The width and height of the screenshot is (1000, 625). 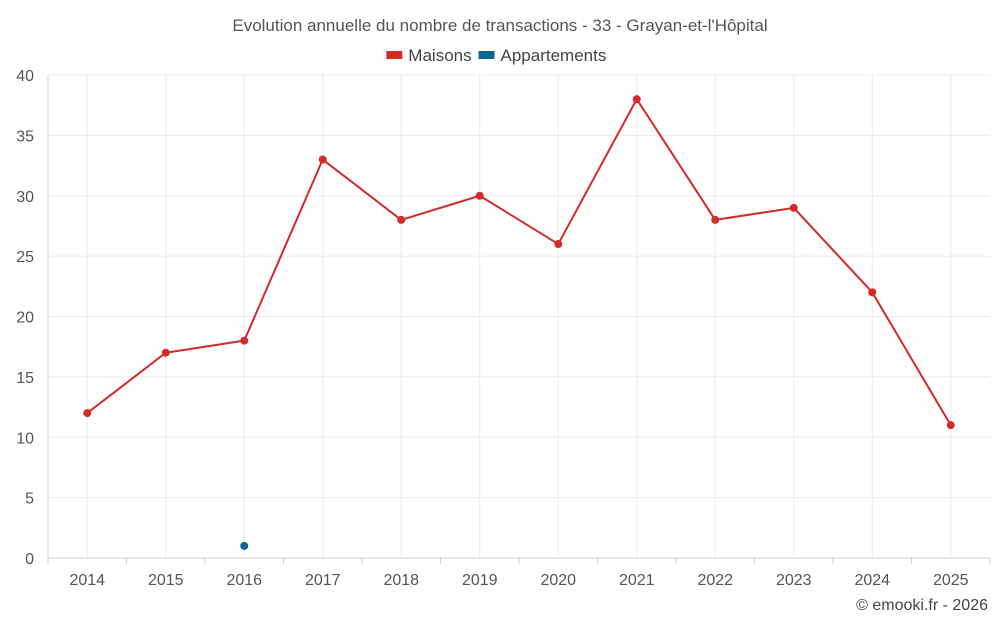 What do you see at coordinates (87, 580) in the screenshot?
I see `x-tick-label: 2014` at bounding box center [87, 580].